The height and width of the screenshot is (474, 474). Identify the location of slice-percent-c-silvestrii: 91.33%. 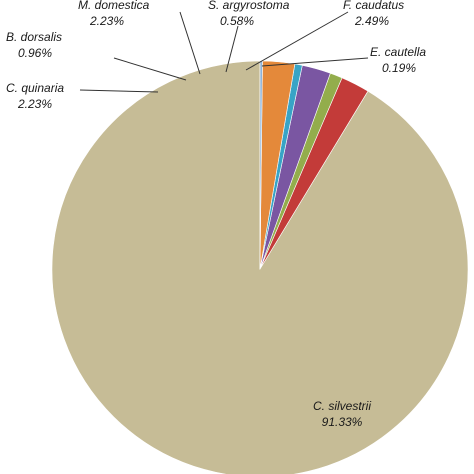
(342, 422).